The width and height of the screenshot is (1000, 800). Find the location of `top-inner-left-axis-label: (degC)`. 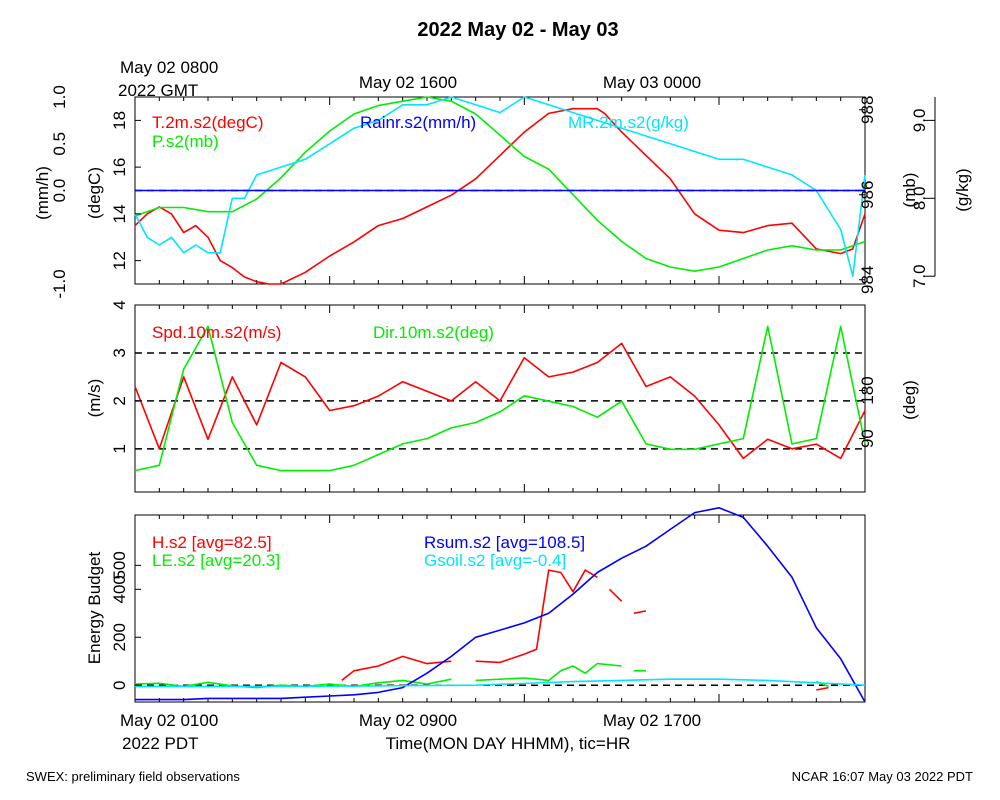

top-inner-left-axis-label: (degC) is located at coordinates (94, 193).